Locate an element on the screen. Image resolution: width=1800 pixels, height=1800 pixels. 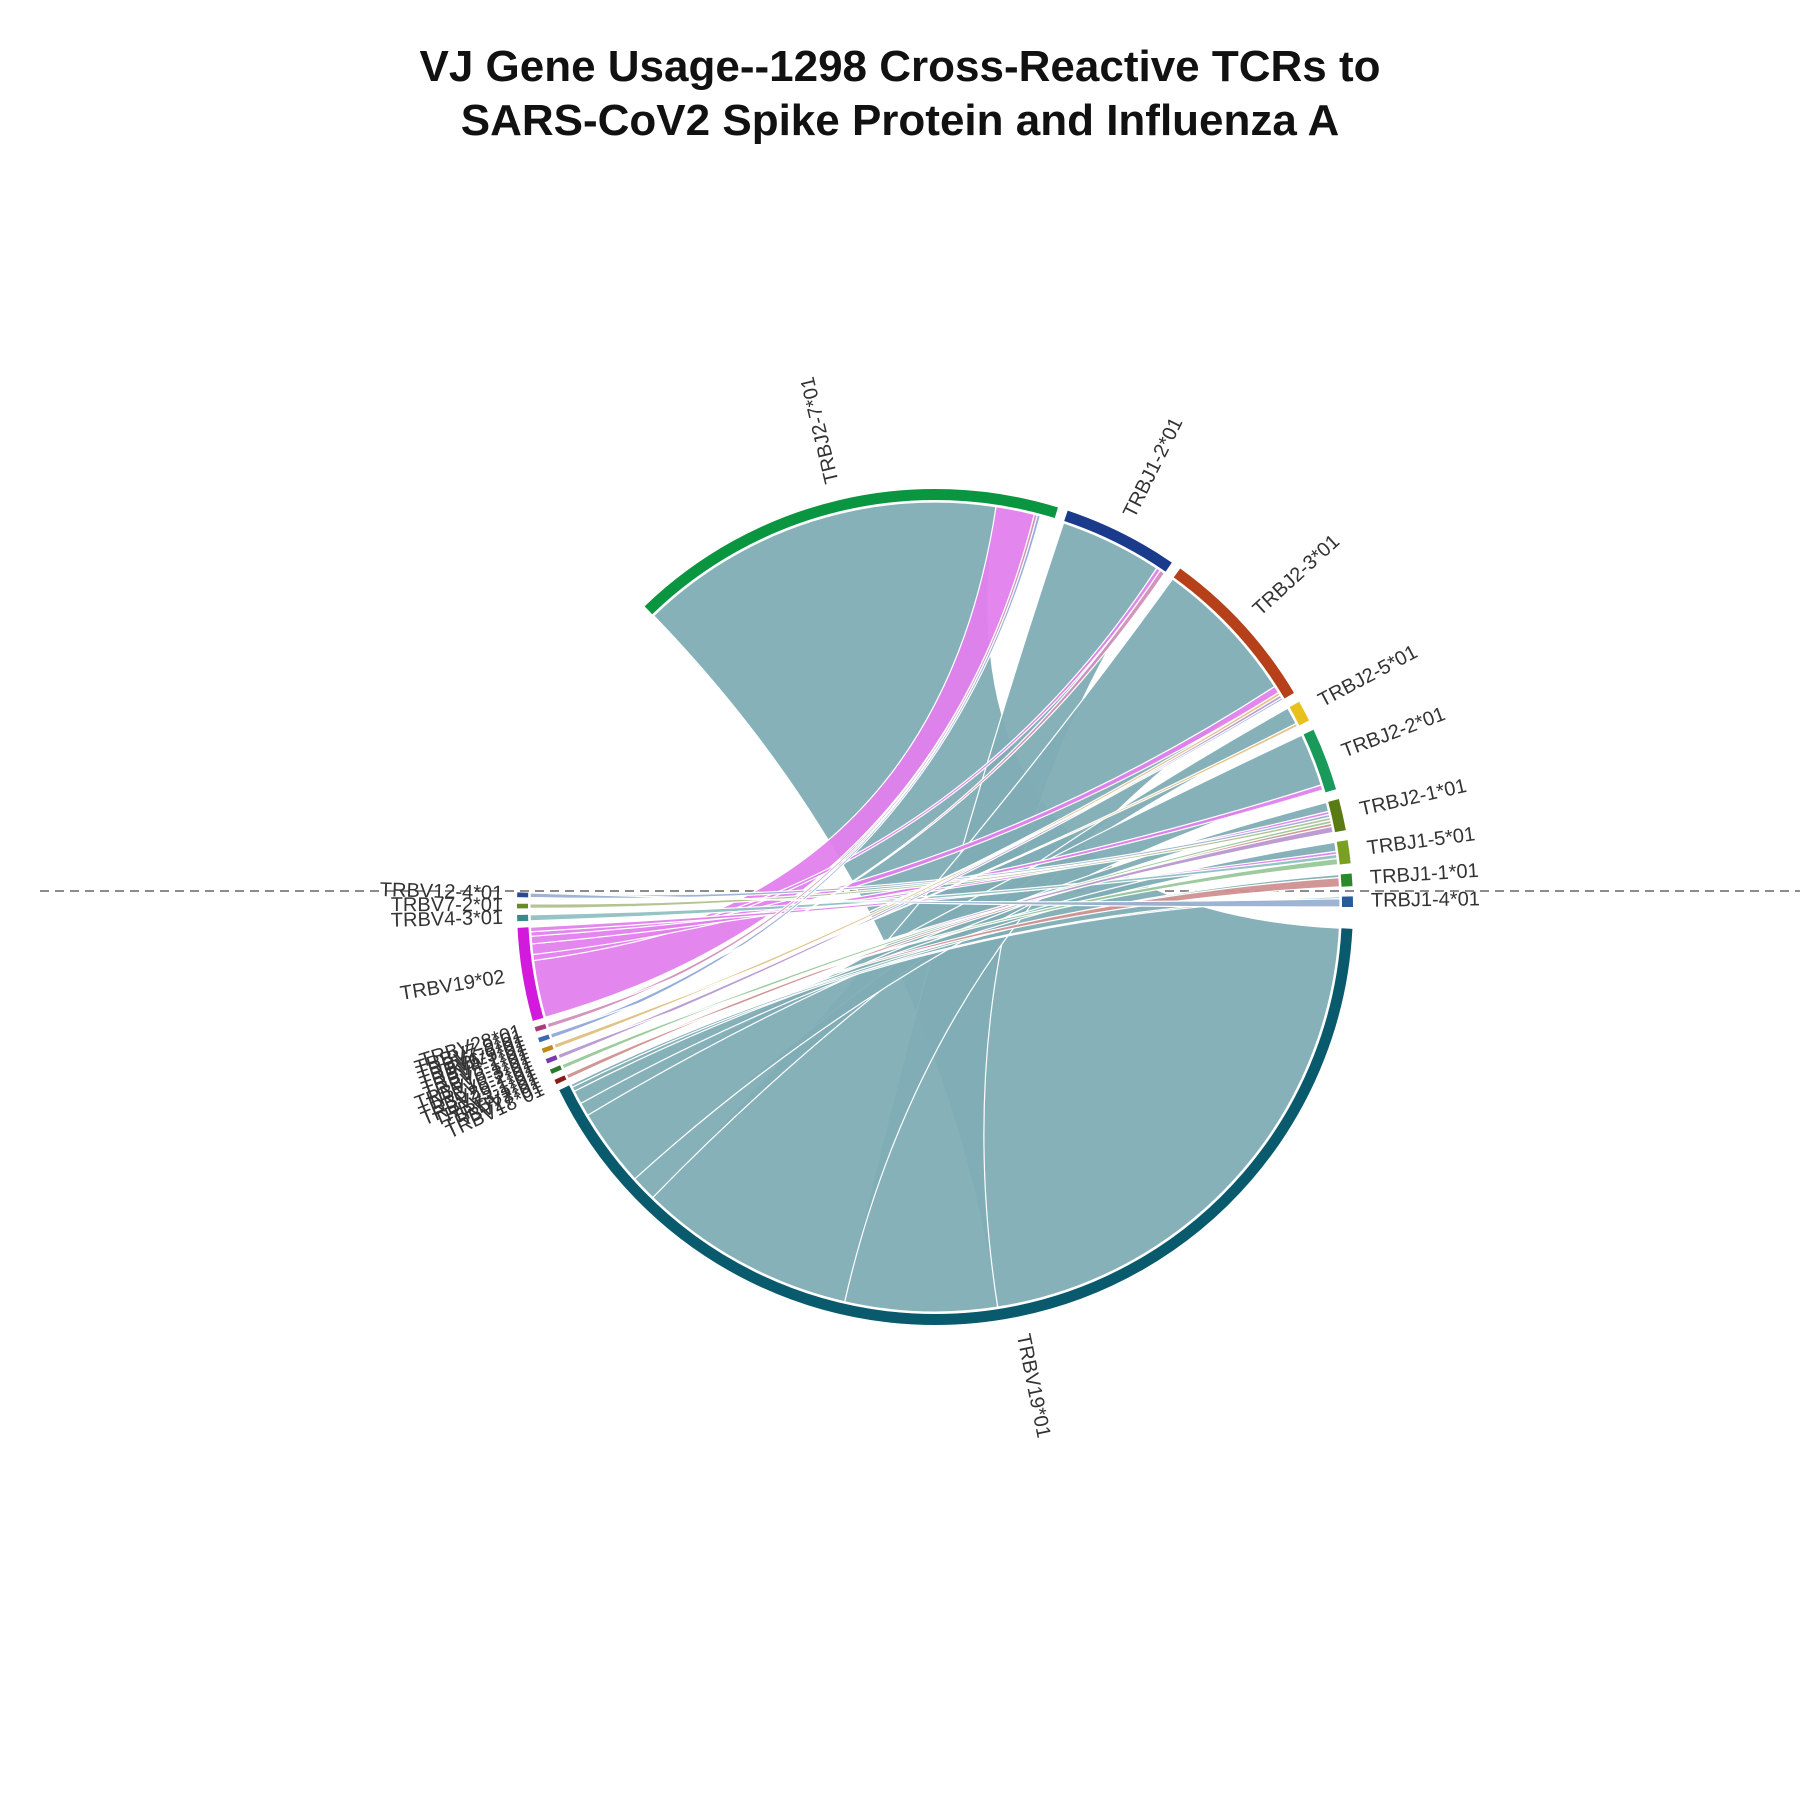
sector-label-trbj1-2-01: TRBJ1-2*01 is located at coordinates (1153, 467).